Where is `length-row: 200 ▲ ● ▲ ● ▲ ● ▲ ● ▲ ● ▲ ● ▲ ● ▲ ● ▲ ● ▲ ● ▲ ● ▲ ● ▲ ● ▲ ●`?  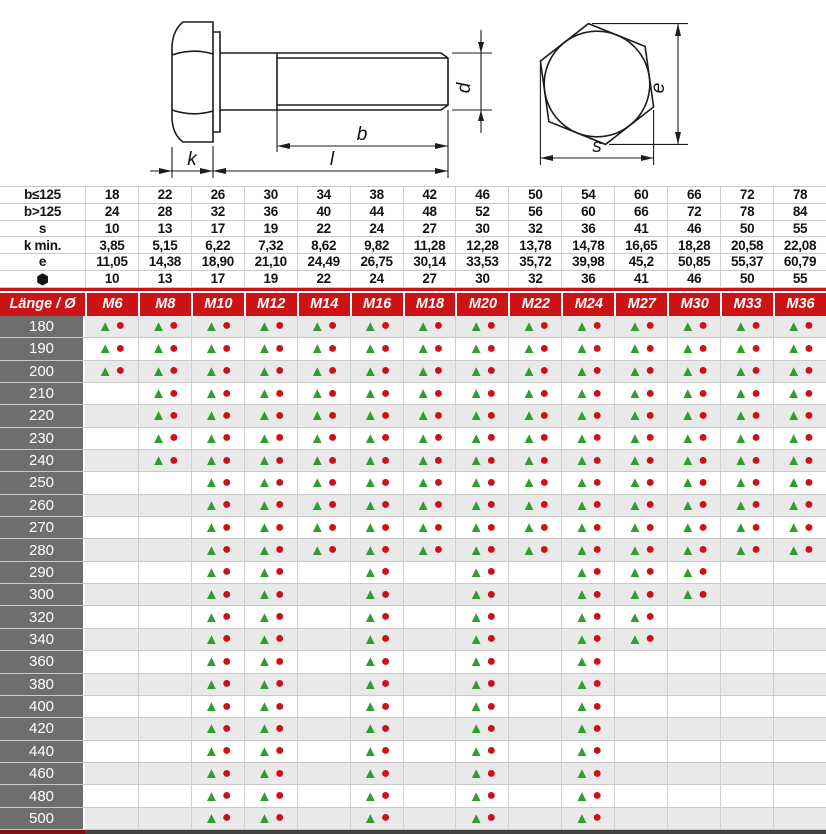 length-row: 200 ▲ ● ▲ ● ▲ ● ▲ ● ▲ ● ▲ ● ▲ ● ▲ ● ▲ ● ▲ ● ▲ ● ▲ ● ▲ ● ▲ ● is located at coordinates (413, 371).